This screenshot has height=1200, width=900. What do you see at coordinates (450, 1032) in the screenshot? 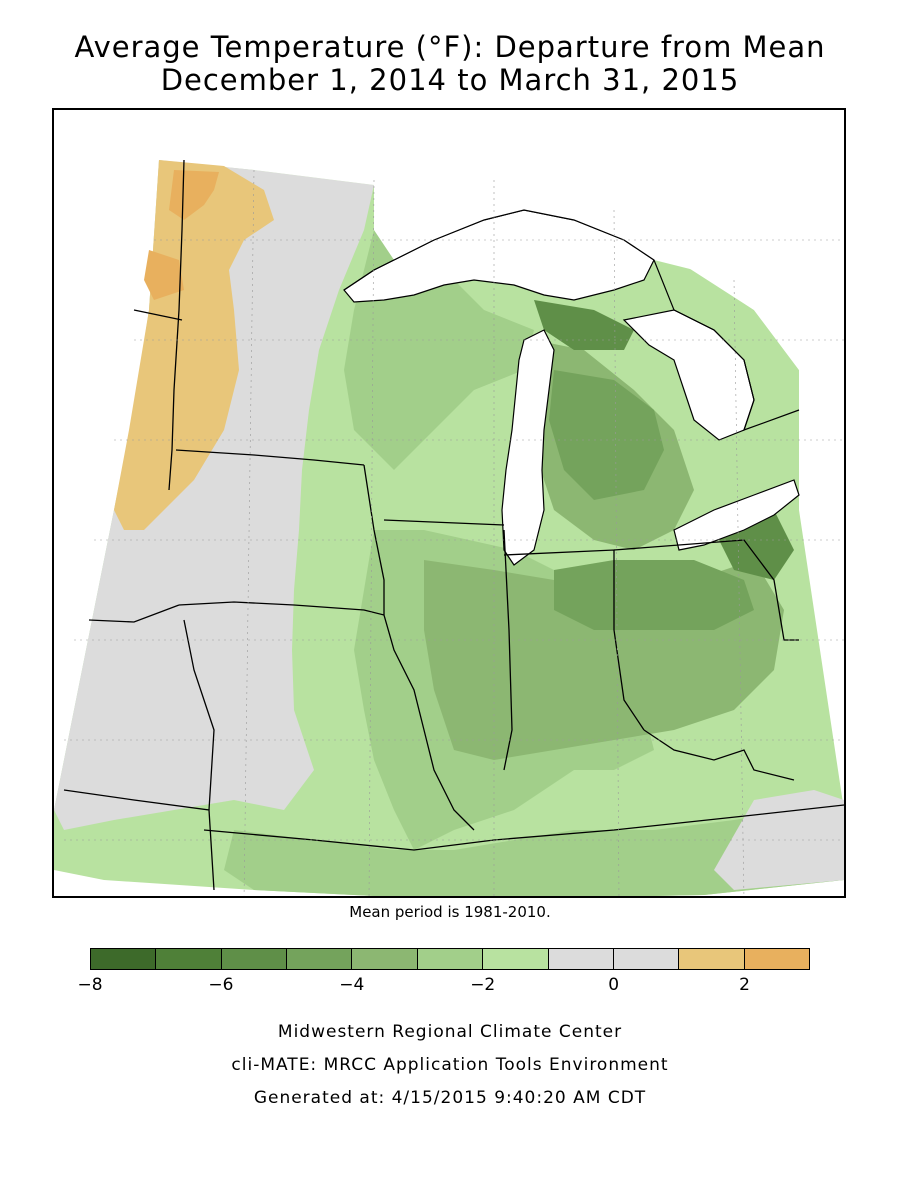
I see `credit-line-1: Midwestern Regional Climate Center` at bounding box center [450, 1032].